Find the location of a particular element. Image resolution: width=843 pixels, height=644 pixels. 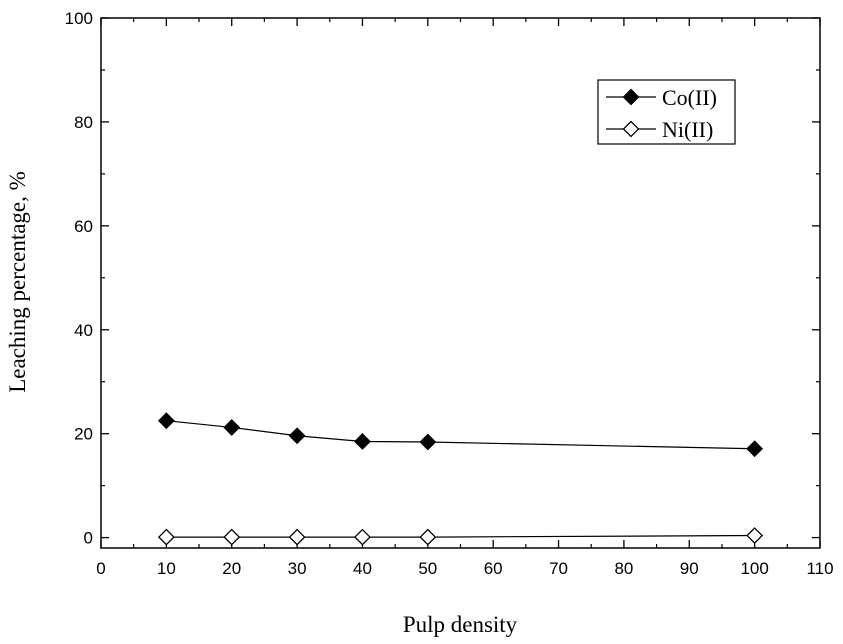

series-line-ni-ii is located at coordinates (460, 536).